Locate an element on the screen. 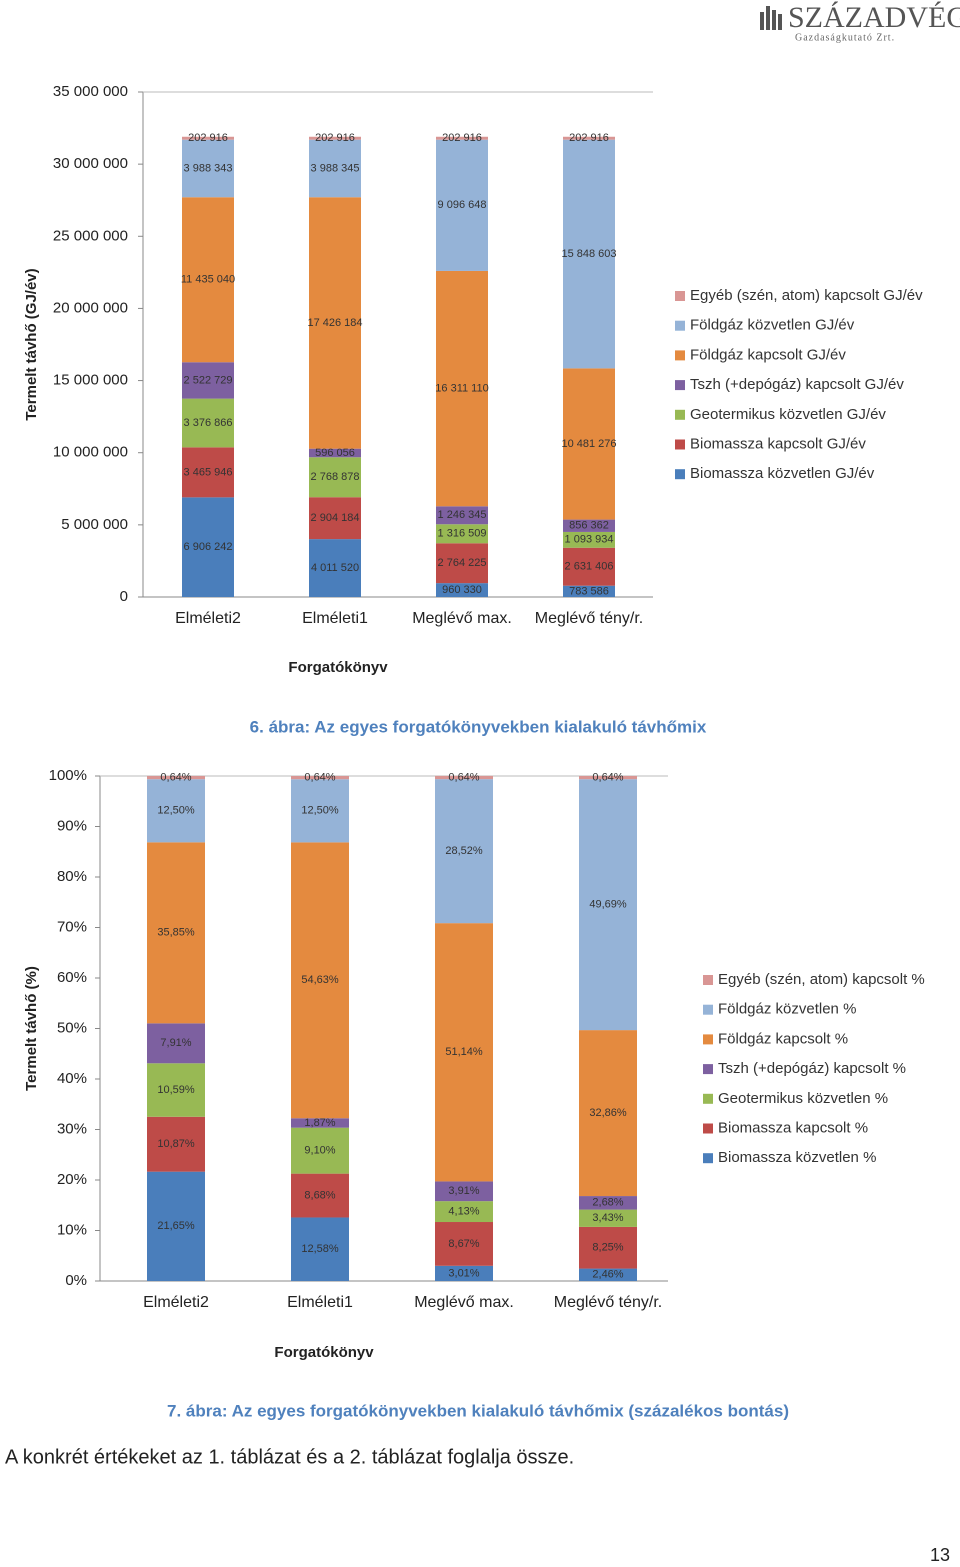 The image size is (960, 1567). y-axis-title: Termelt távhő (GJ/év) is located at coordinates (31, 344).